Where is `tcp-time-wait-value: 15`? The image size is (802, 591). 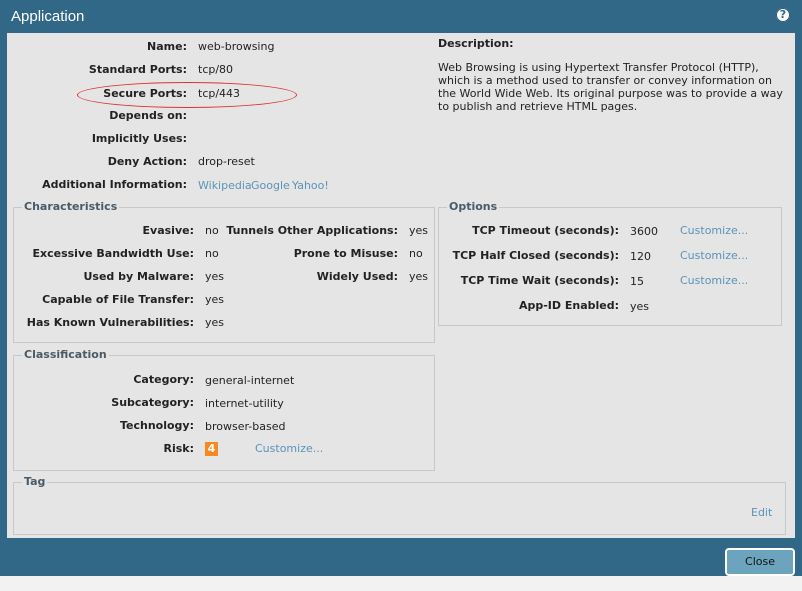
tcp-time-wait-value: 15 is located at coordinates (637, 281).